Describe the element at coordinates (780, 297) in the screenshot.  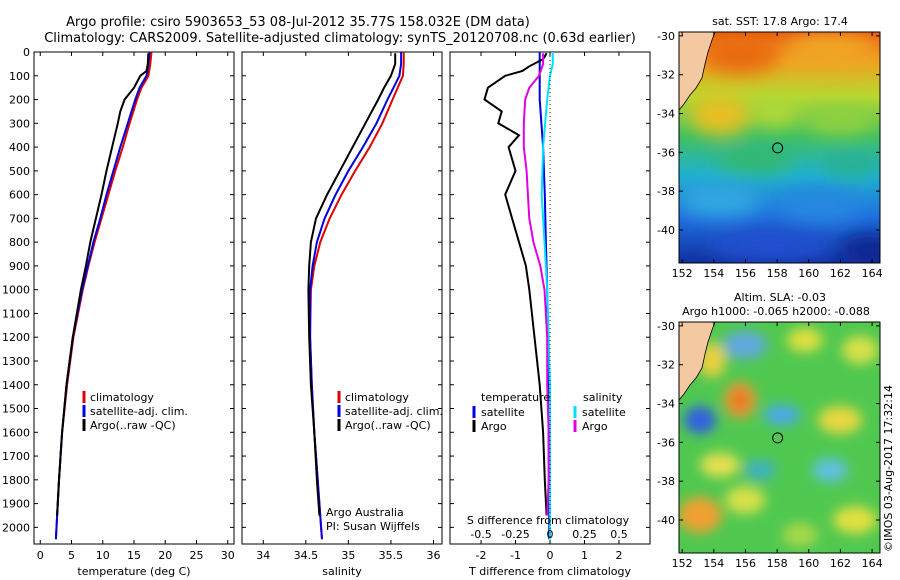
I see `sla-map-title: Altim. SLA: -0.03` at that location.